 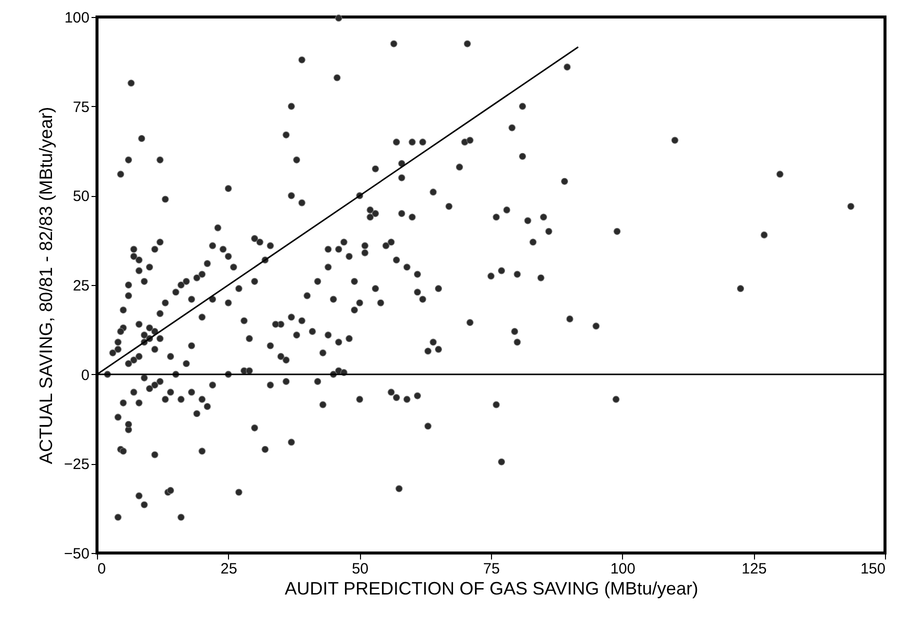 What do you see at coordinates (77, 554) in the screenshot?
I see `y-tick-label: −50` at bounding box center [77, 554].